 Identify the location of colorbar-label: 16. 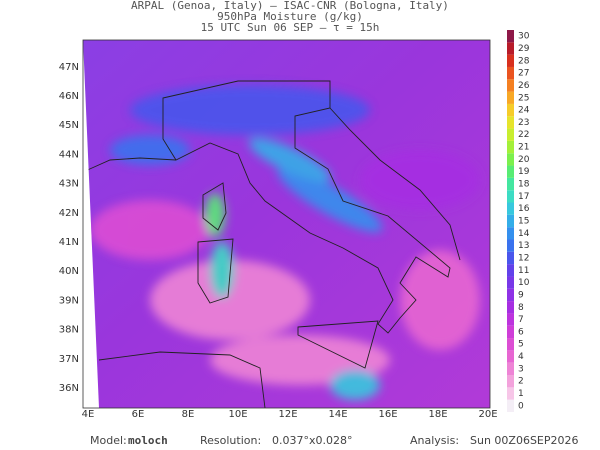
(524, 209).